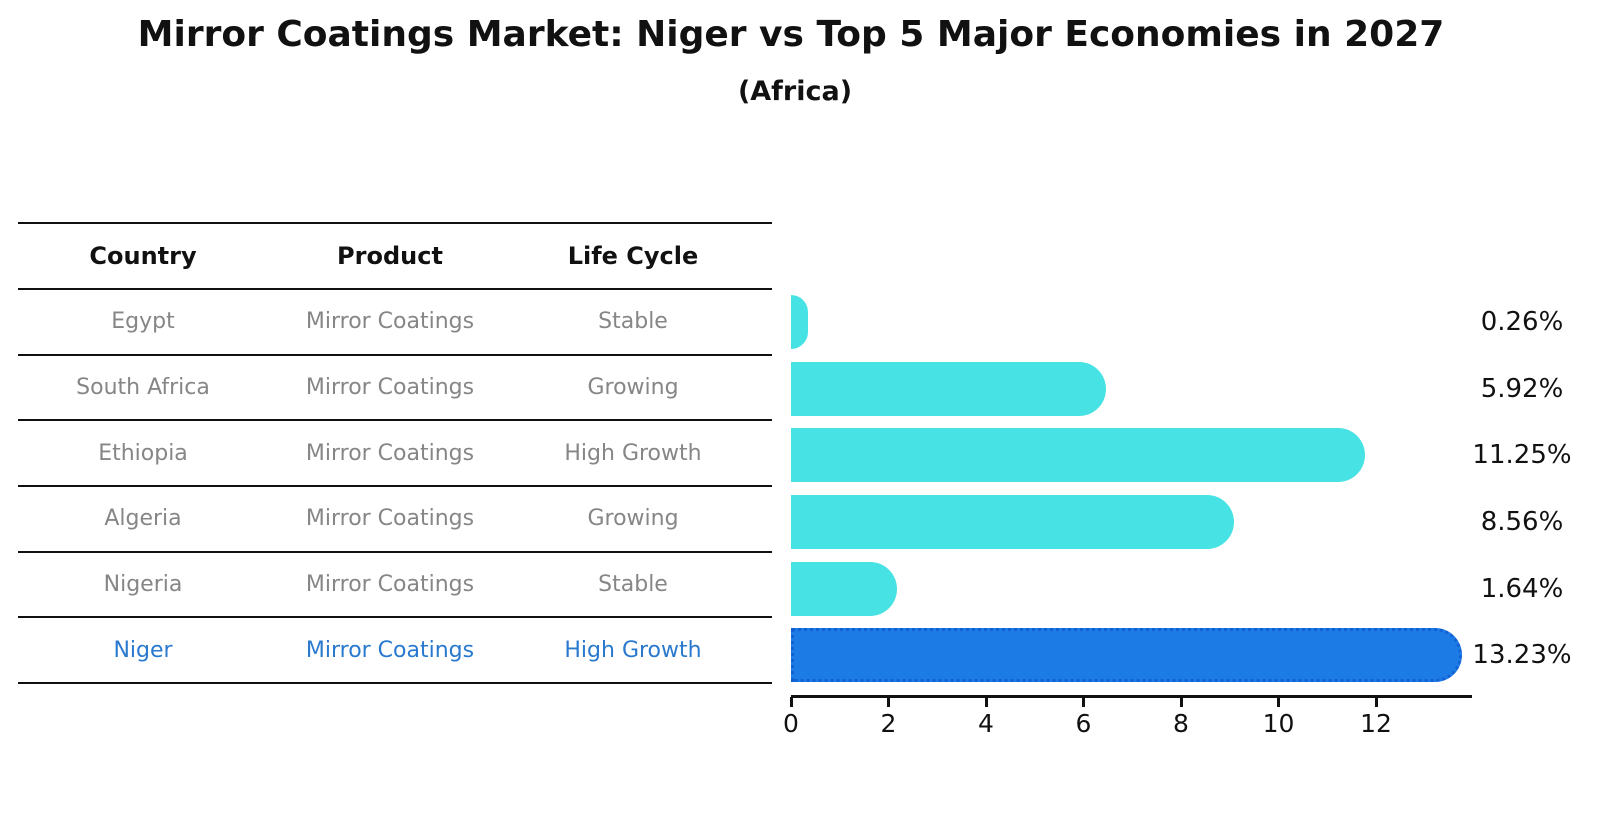 This screenshot has width=1604, height=823. Describe the element at coordinates (1522, 321) in the screenshot. I see `value-label-egypt: 0.26%` at that location.